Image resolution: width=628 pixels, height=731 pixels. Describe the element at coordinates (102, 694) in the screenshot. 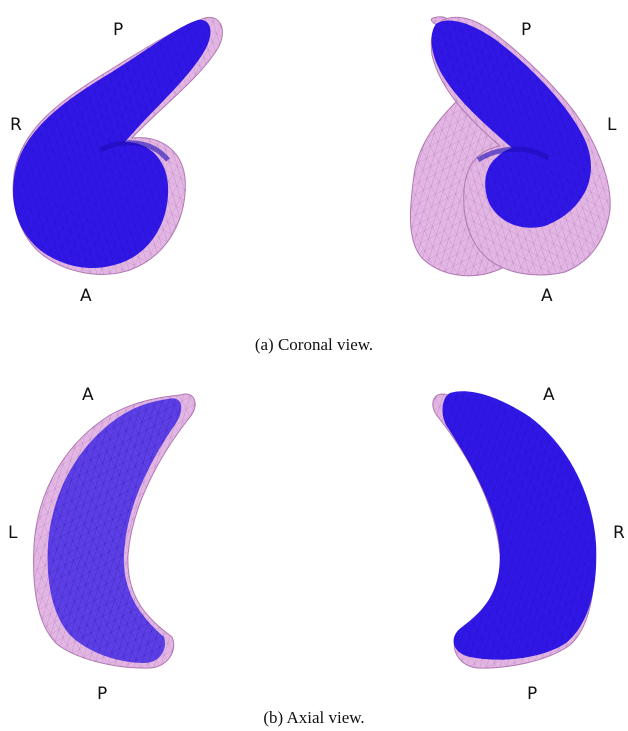

I see `axial-left-label-p: P` at that location.